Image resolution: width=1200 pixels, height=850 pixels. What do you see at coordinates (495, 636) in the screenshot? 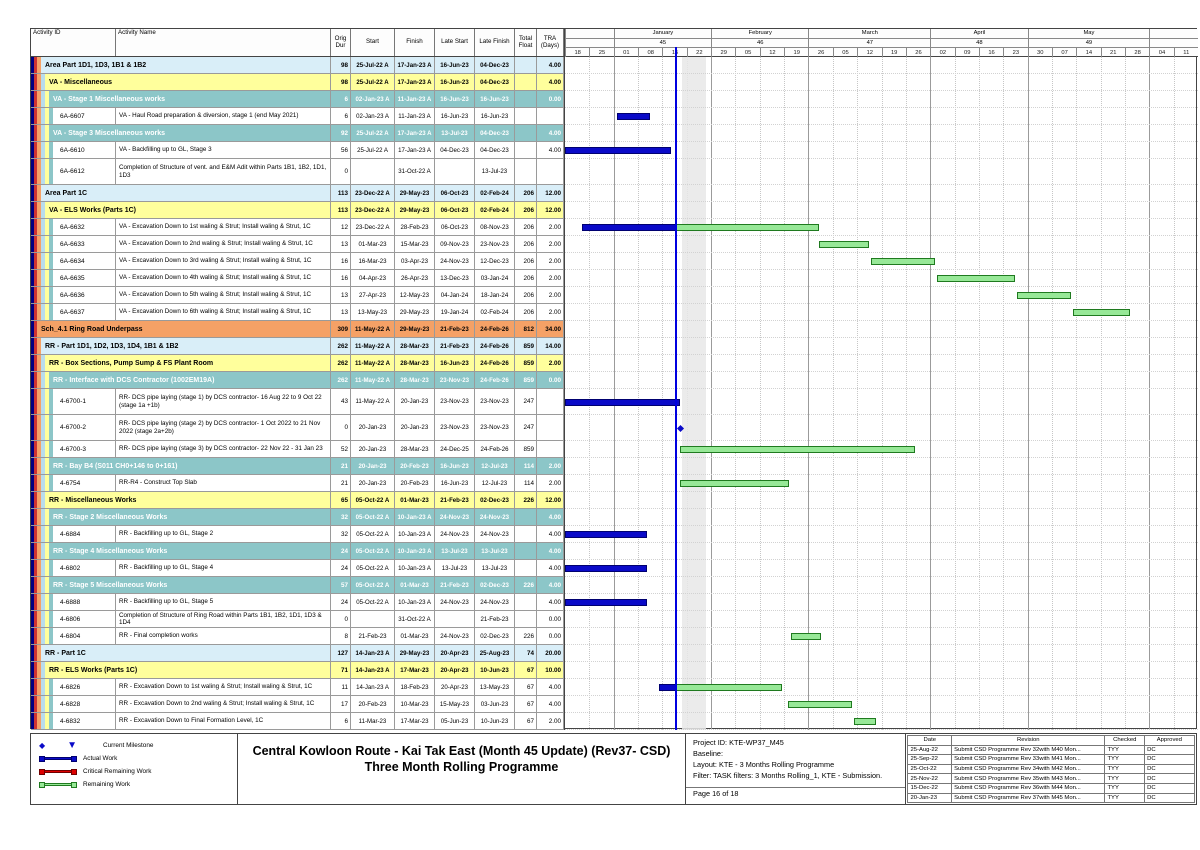
I see `late-finish-date: 02-Dec-23` at bounding box center [495, 636].